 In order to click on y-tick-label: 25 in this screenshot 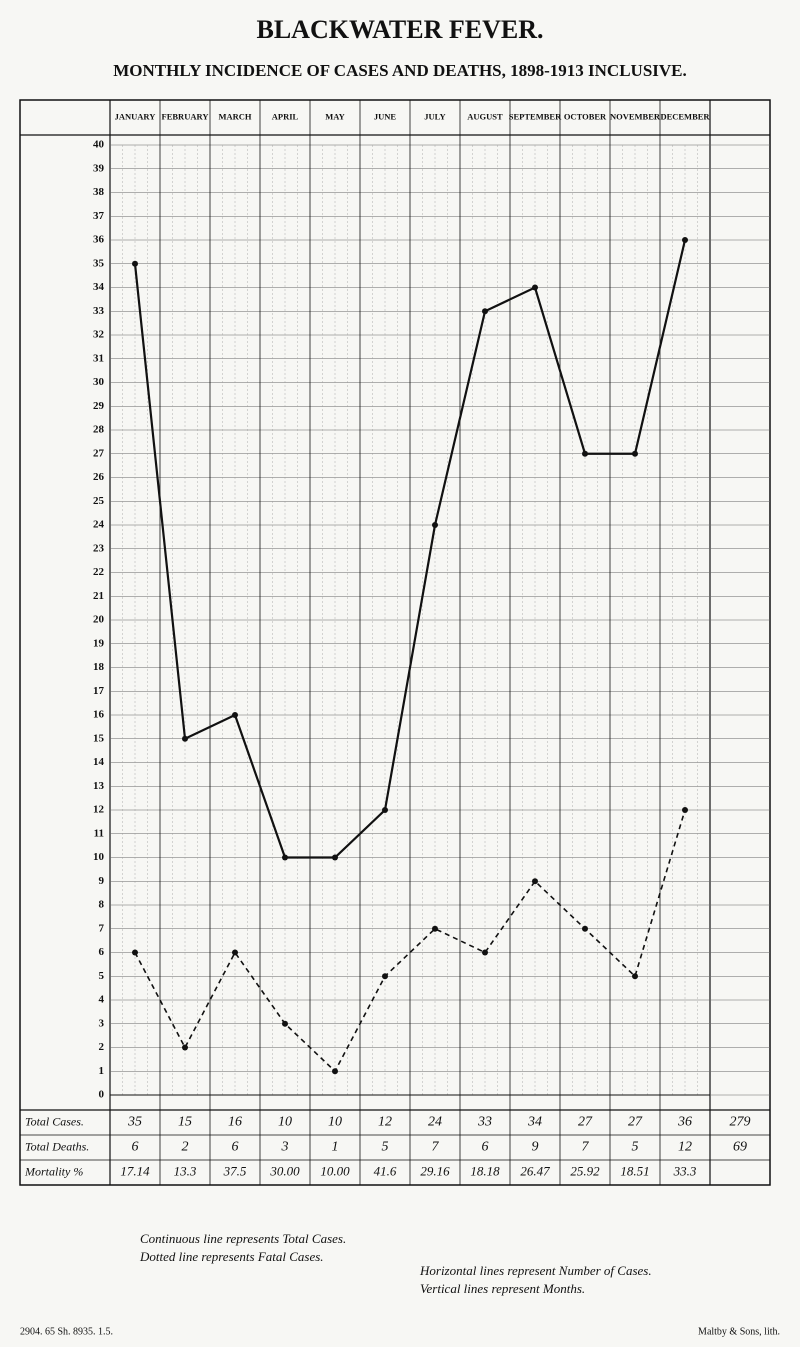, I will do `click(99, 501)`.